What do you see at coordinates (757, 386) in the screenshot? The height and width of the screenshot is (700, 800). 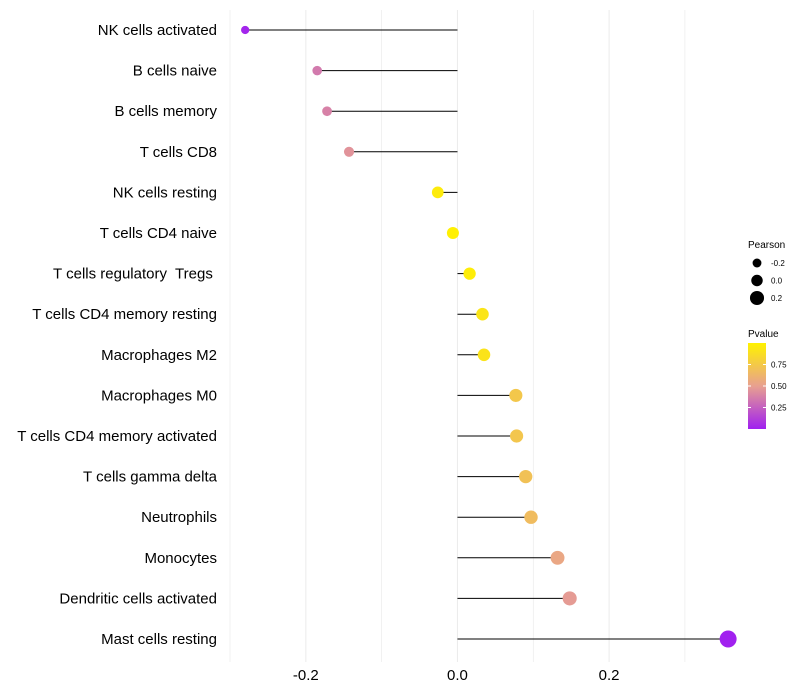 I see `colorbar` at bounding box center [757, 386].